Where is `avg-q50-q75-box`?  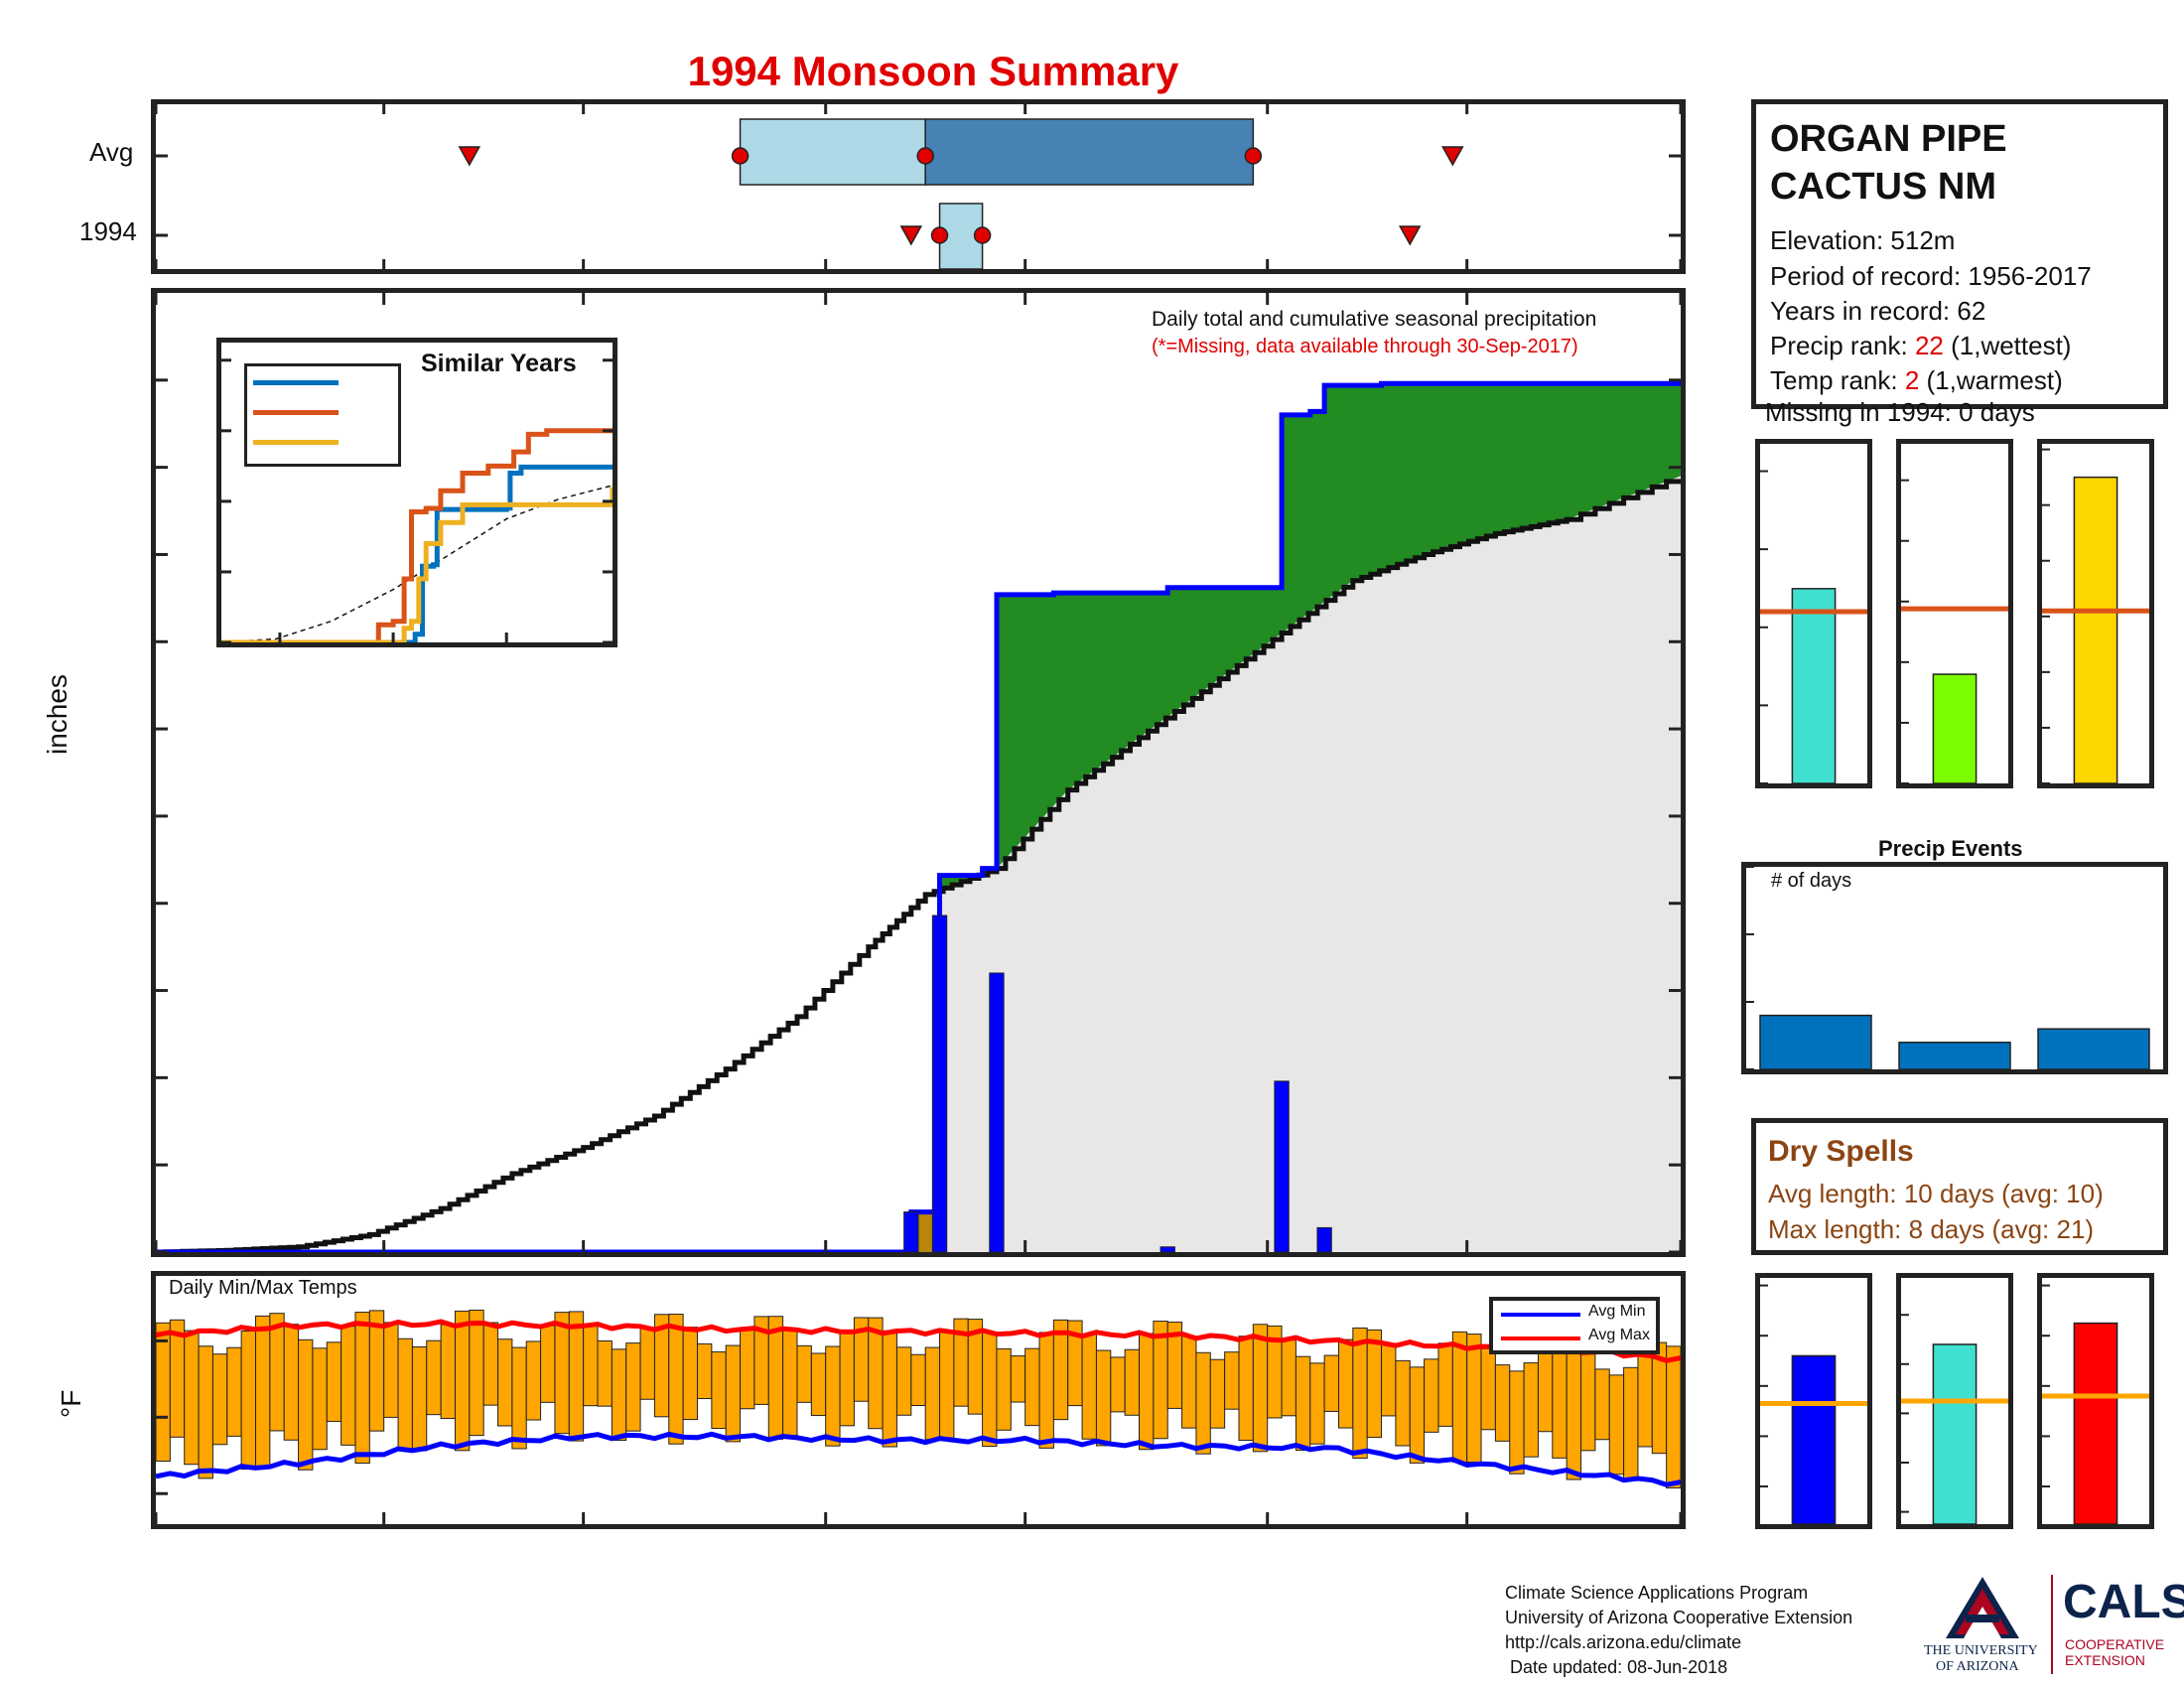 avg-q50-q75-box is located at coordinates (1089, 152).